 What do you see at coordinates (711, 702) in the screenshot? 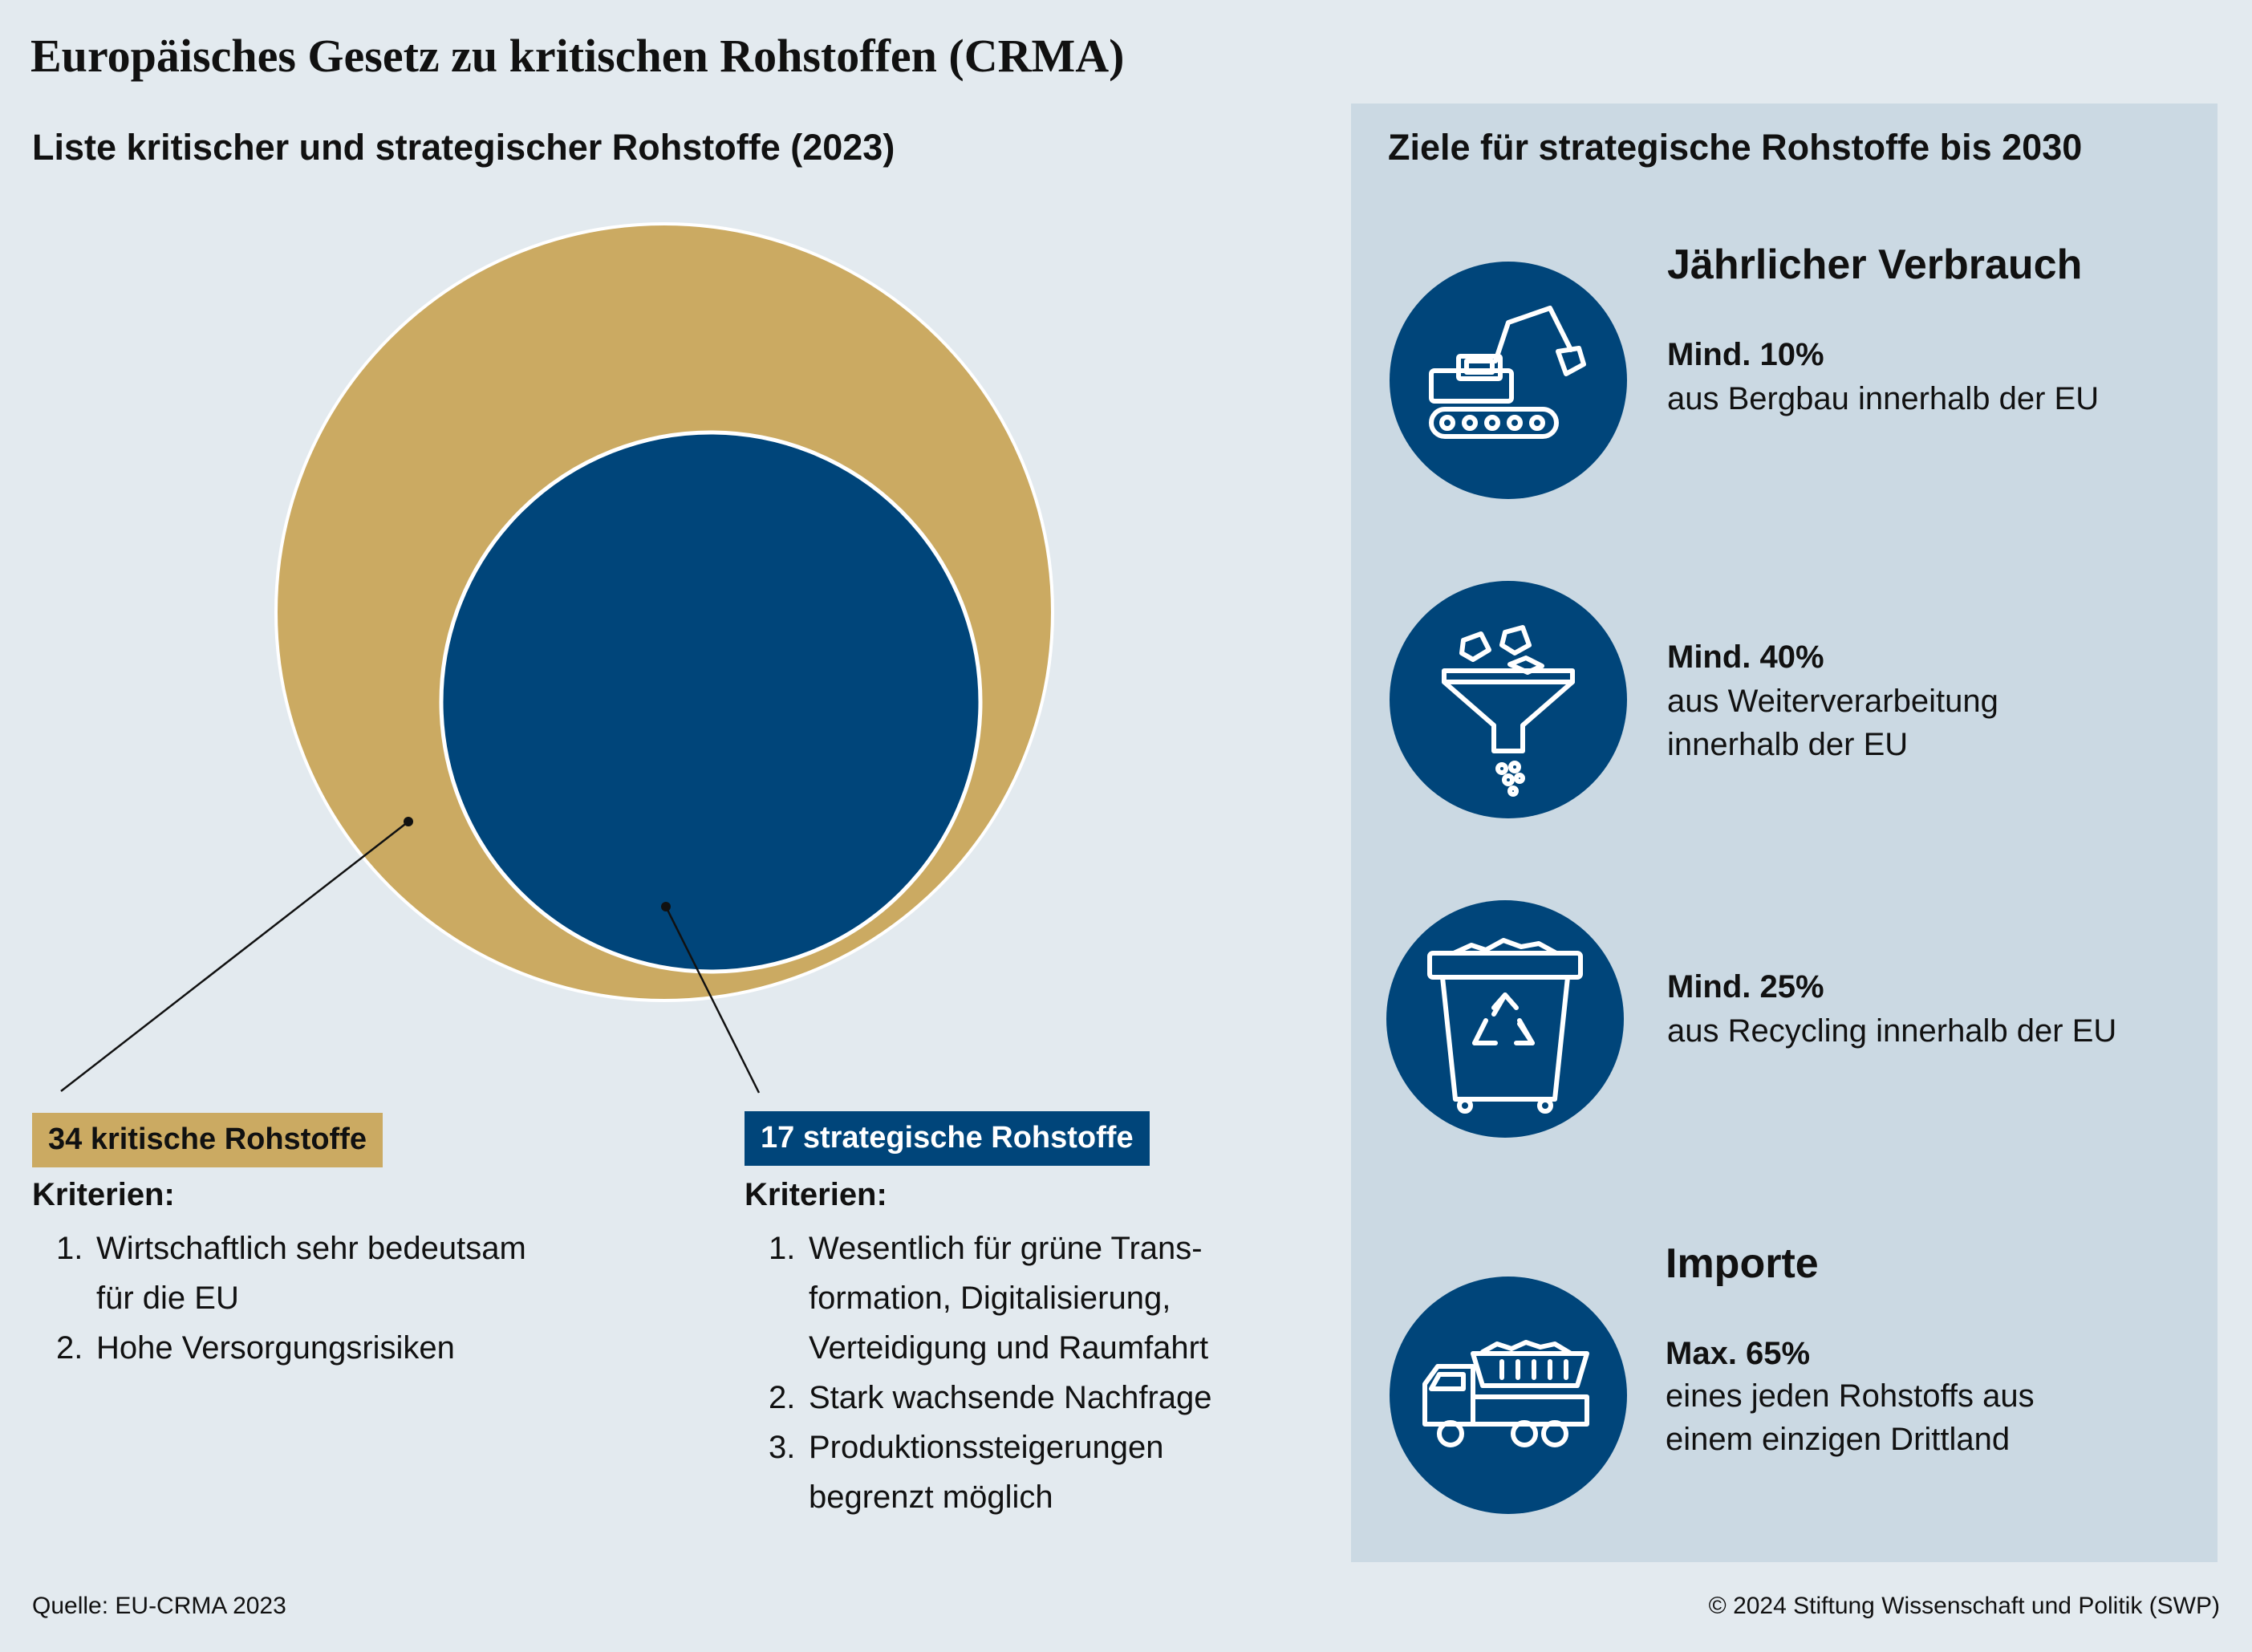
I see `strategic-circle` at bounding box center [711, 702].